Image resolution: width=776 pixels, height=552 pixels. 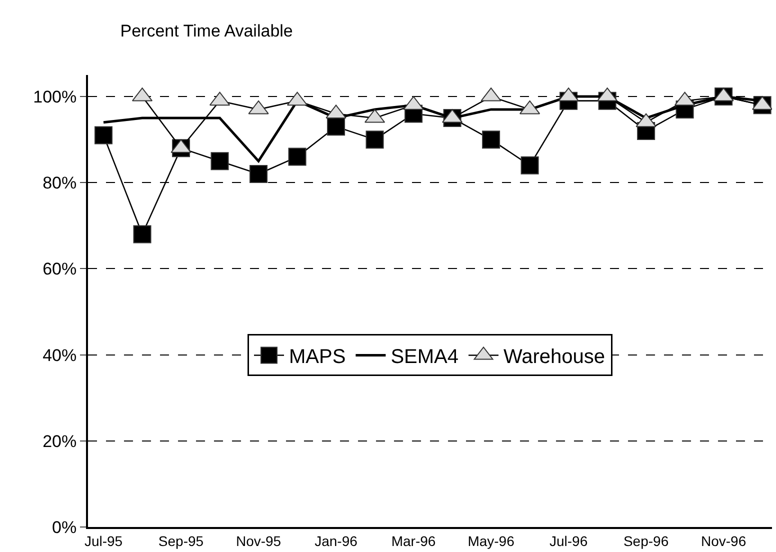 I want to click on legend-label: Warehouse, so click(x=555, y=357).